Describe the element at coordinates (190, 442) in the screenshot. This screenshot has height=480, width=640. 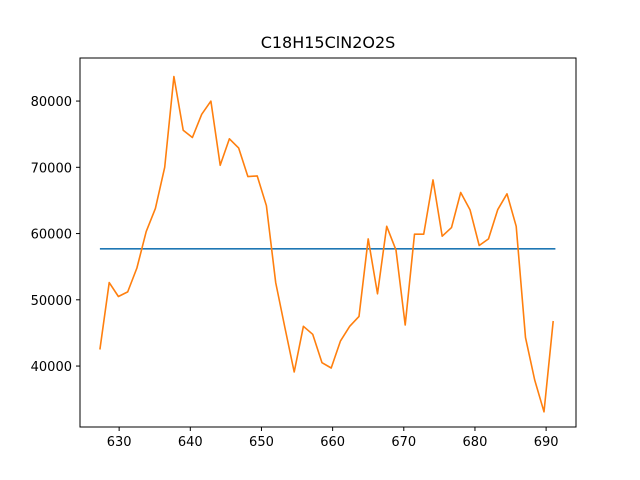
I see `x-tick-label: 640` at that location.